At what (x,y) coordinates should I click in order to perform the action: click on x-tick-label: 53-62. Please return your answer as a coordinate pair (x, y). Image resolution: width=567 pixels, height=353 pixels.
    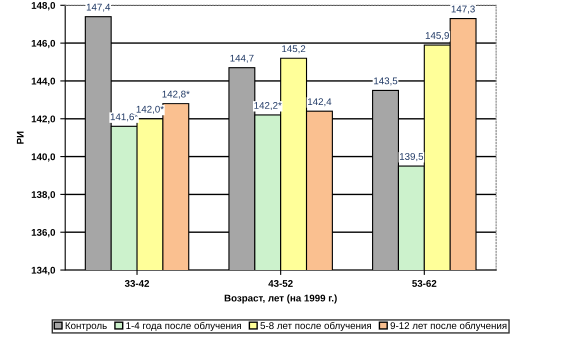
    Looking at the image, I should click on (424, 283).